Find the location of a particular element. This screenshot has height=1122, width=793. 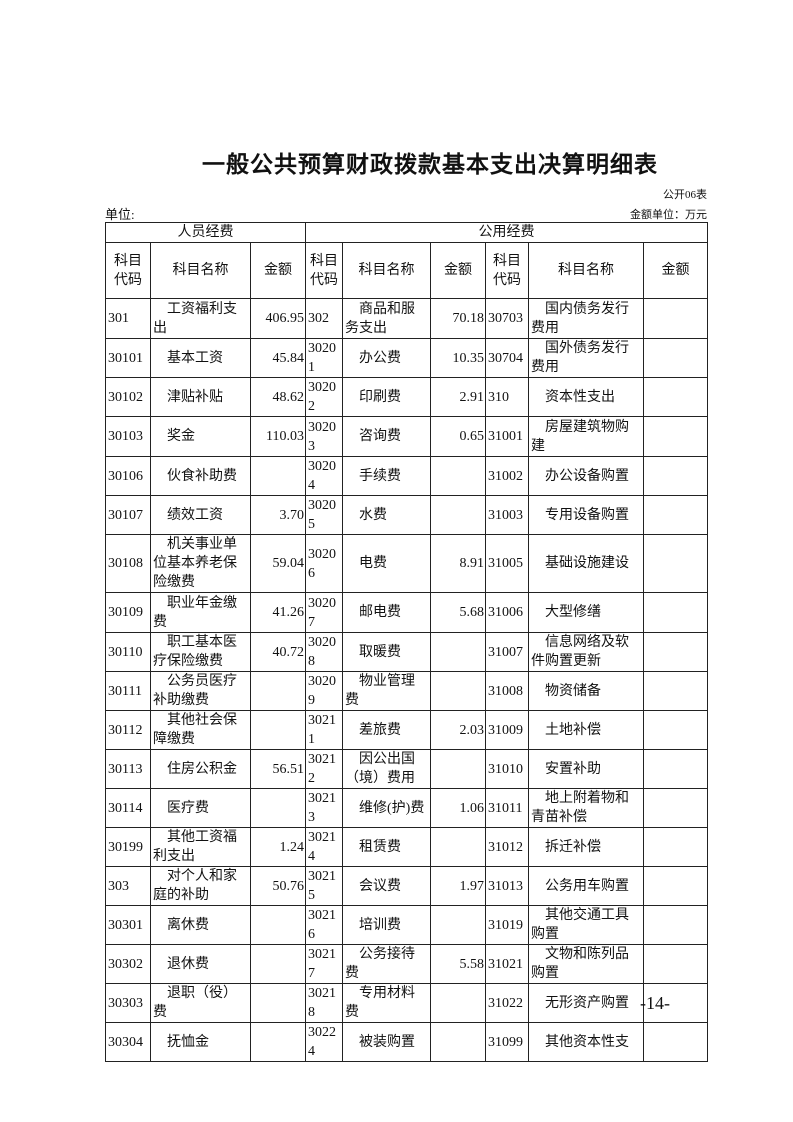

subject-name: 工资福利支出 is located at coordinates (200, 318).